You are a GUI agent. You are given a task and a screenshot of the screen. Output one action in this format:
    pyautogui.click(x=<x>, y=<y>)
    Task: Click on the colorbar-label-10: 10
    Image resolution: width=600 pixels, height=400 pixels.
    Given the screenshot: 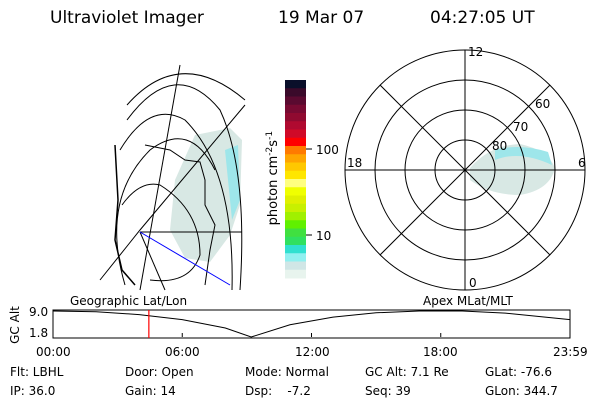 What is the action you would take?
    pyautogui.click(x=324, y=236)
    